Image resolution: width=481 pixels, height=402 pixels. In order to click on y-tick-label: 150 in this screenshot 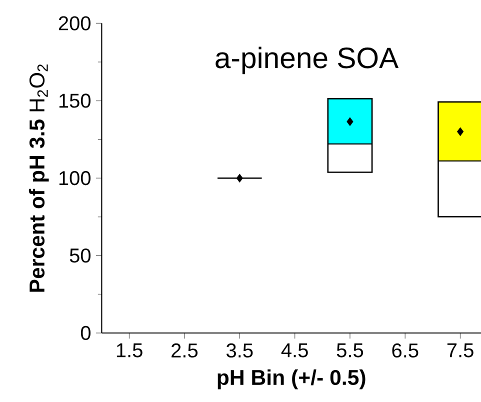, I will do `click(75, 101)`.